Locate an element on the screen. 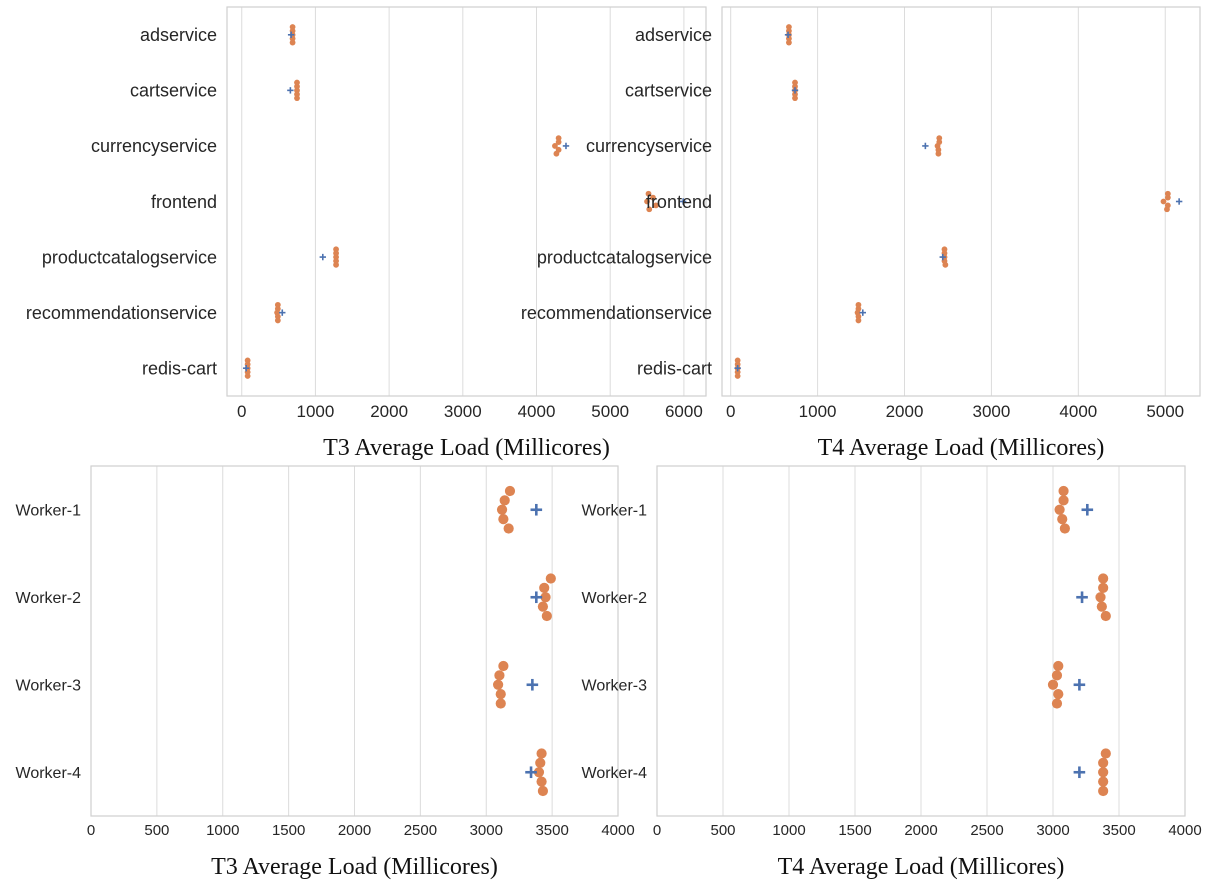  category-label: frontend is located at coordinates (184, 202).